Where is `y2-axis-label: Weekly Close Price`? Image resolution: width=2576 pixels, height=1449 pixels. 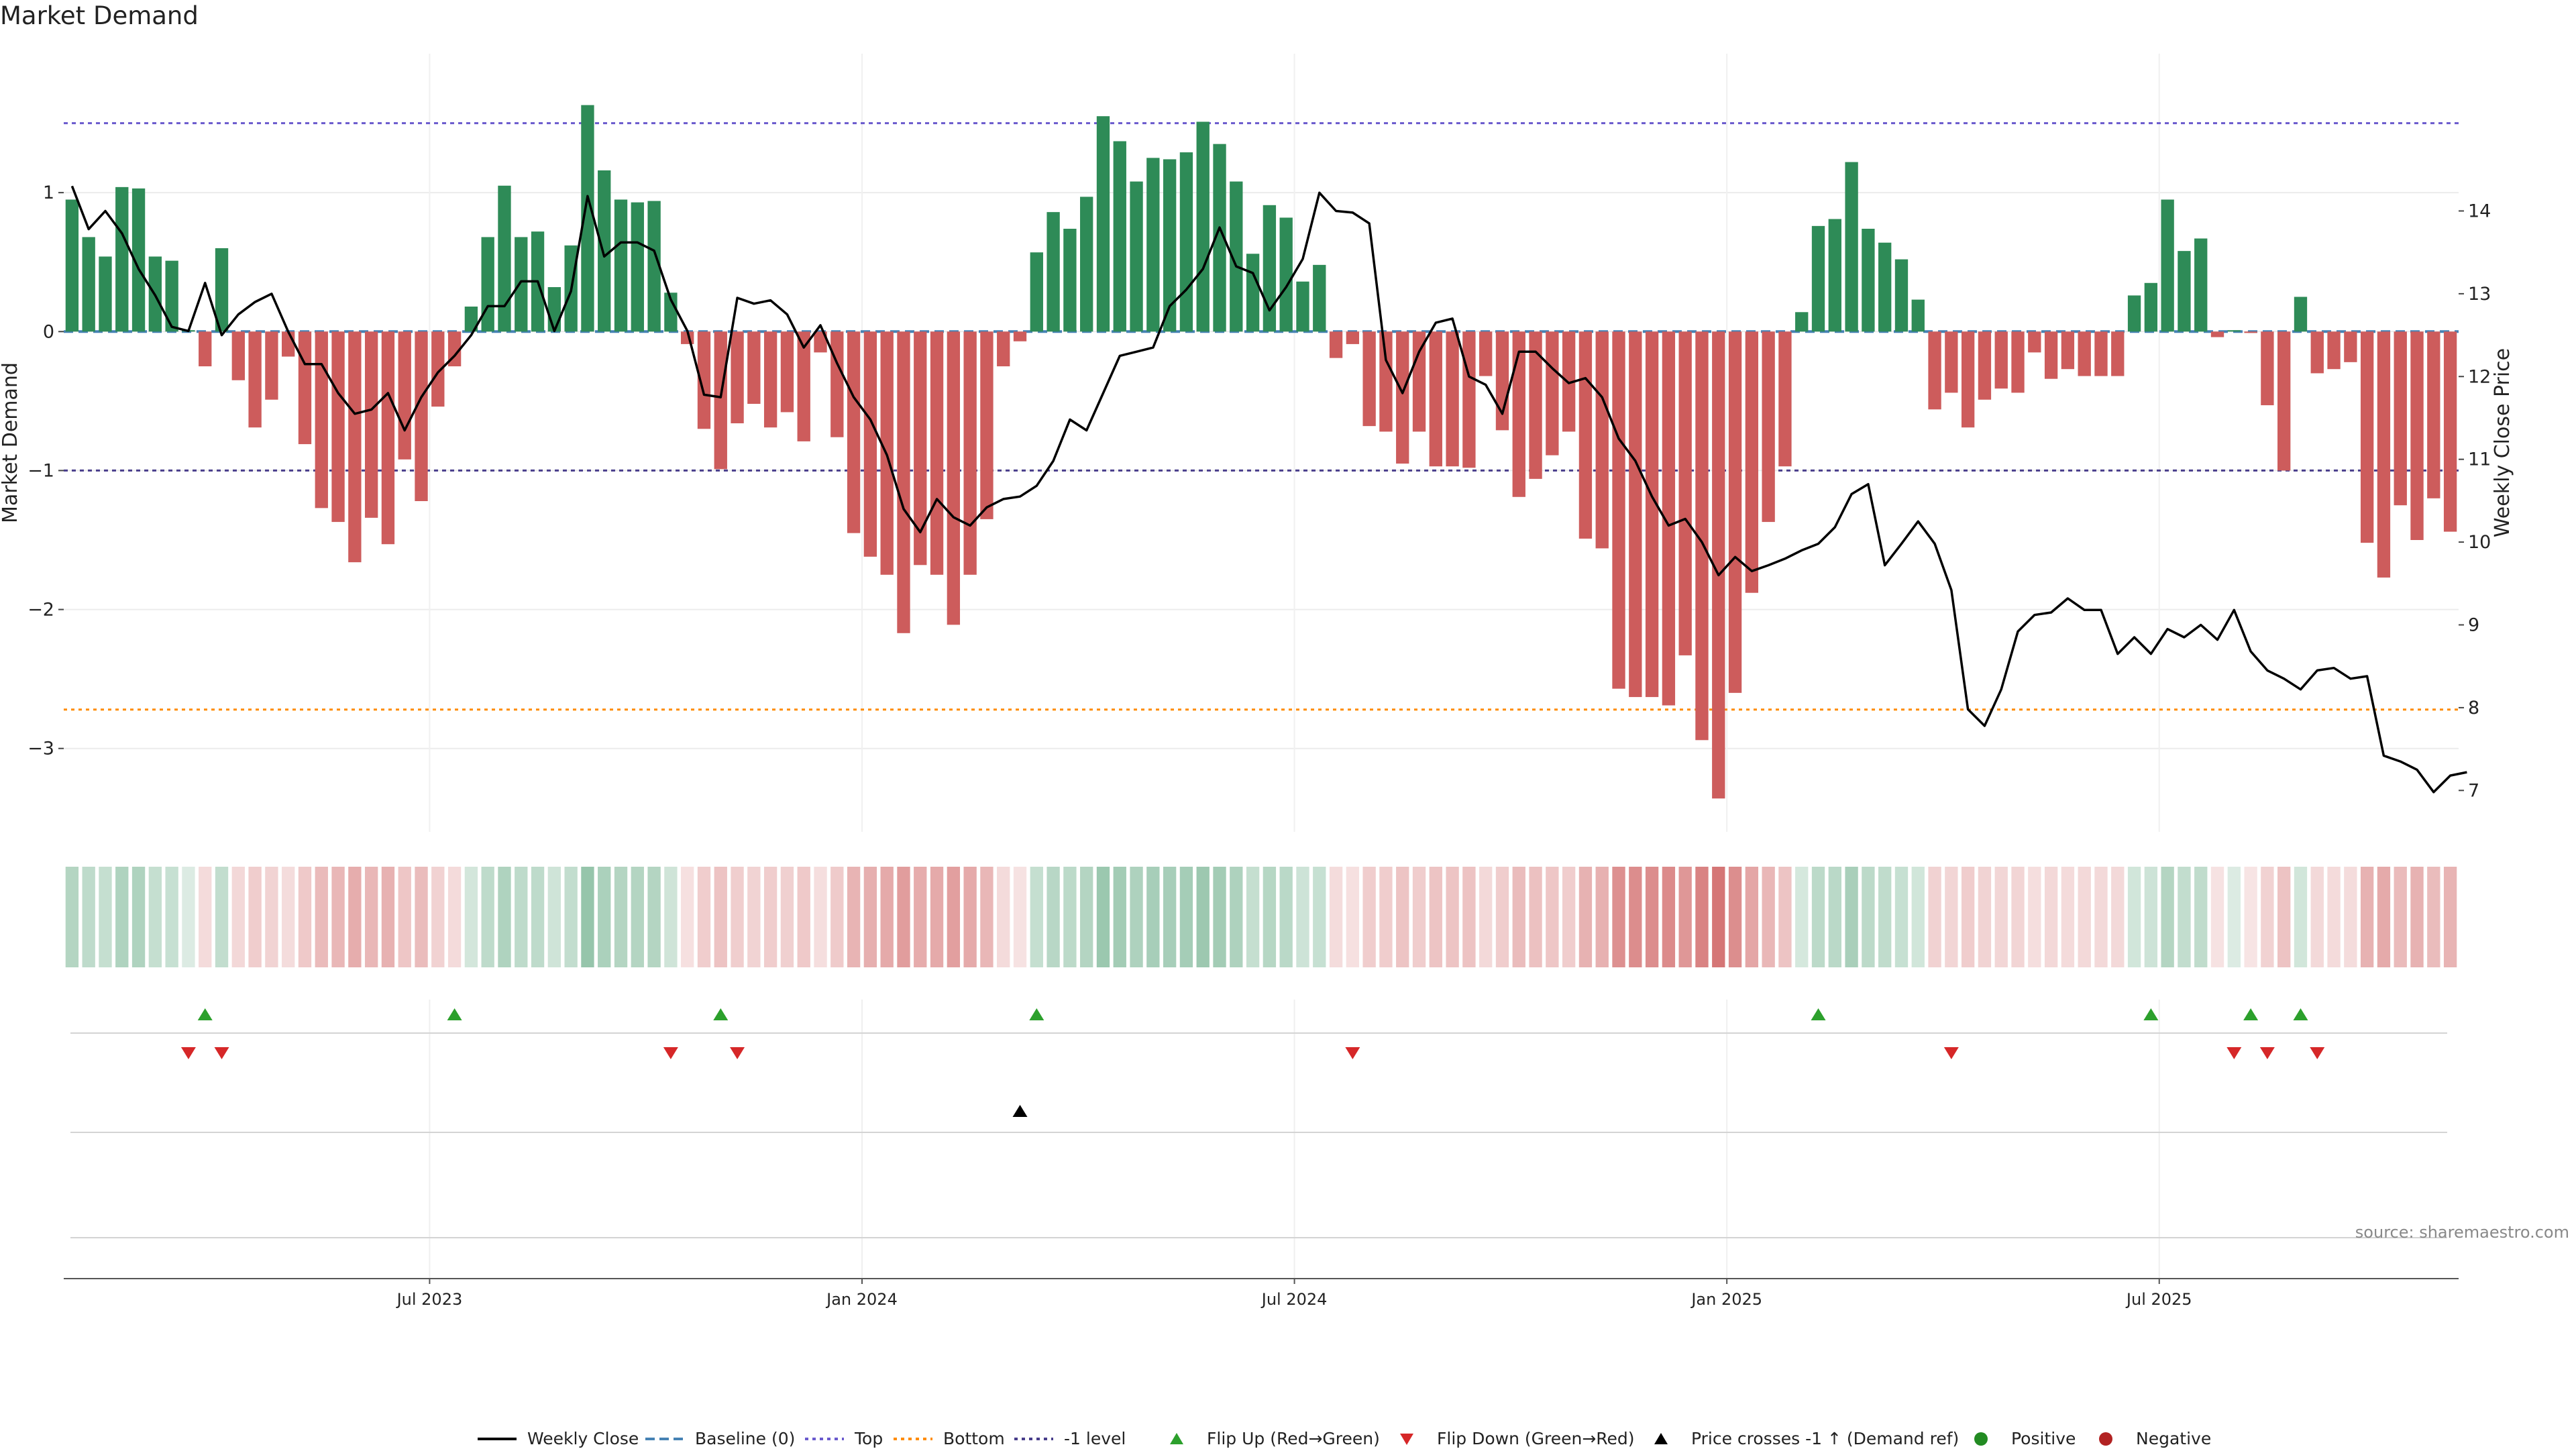 y2-axis-label: Weekly Close Price is located at coordinates (2502, 442).